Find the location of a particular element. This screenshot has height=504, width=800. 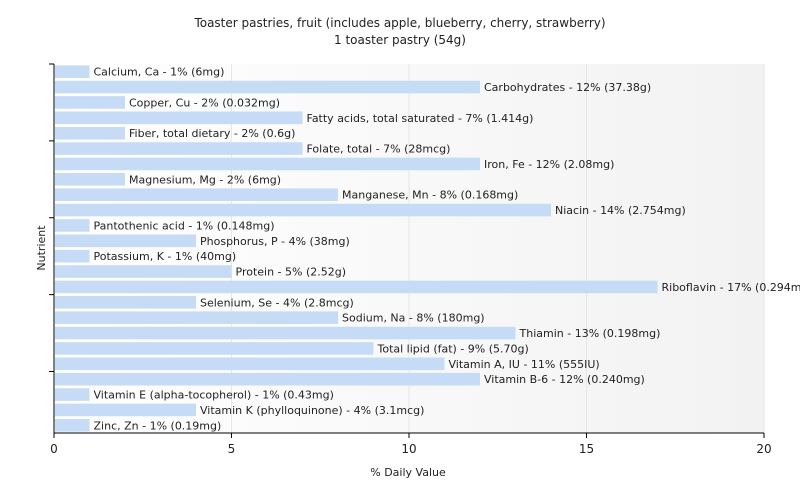

bar-label: Zinc, Zn - 1% (0.19mg) is located at coordinates (158, 425).